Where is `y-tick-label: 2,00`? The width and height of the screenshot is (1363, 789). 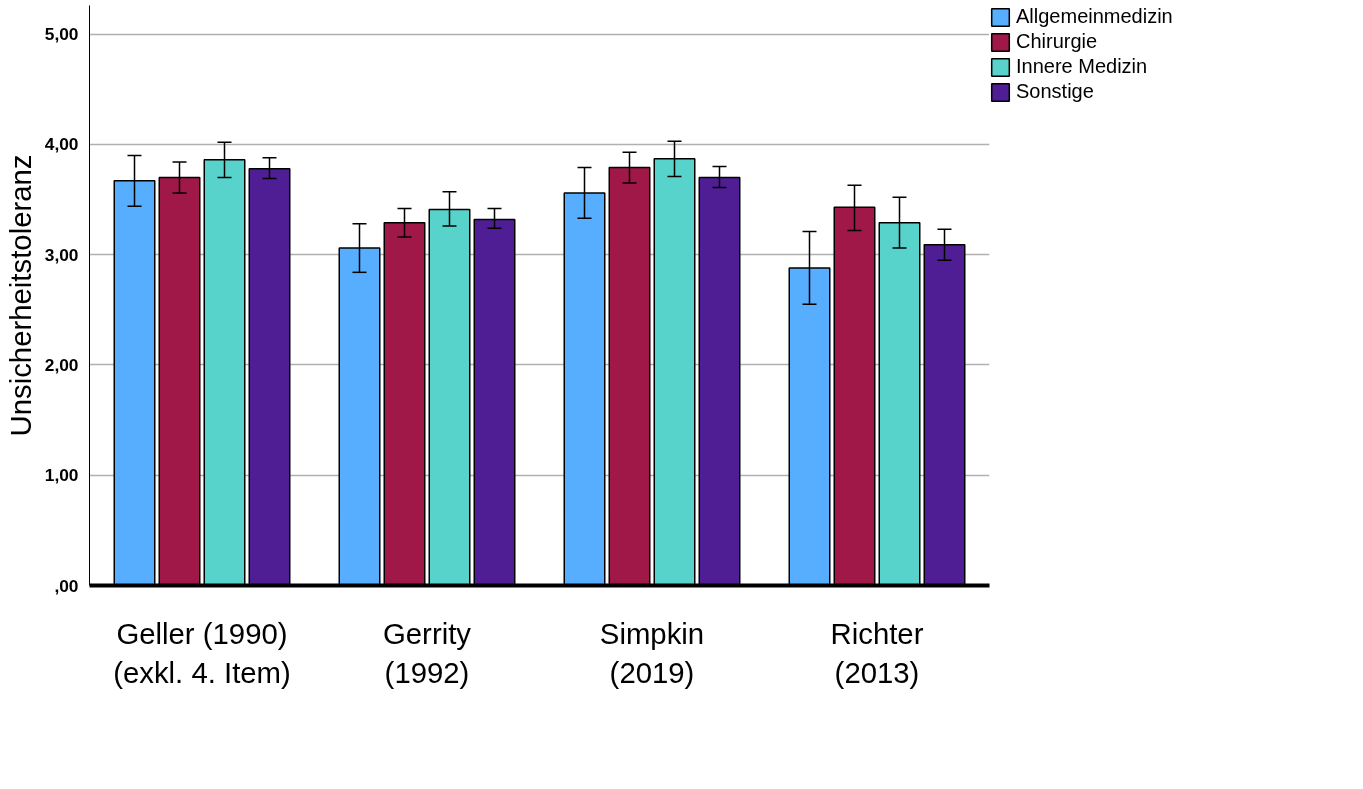
y-tick-label: 2,00 is located at coordinates (61, 364).